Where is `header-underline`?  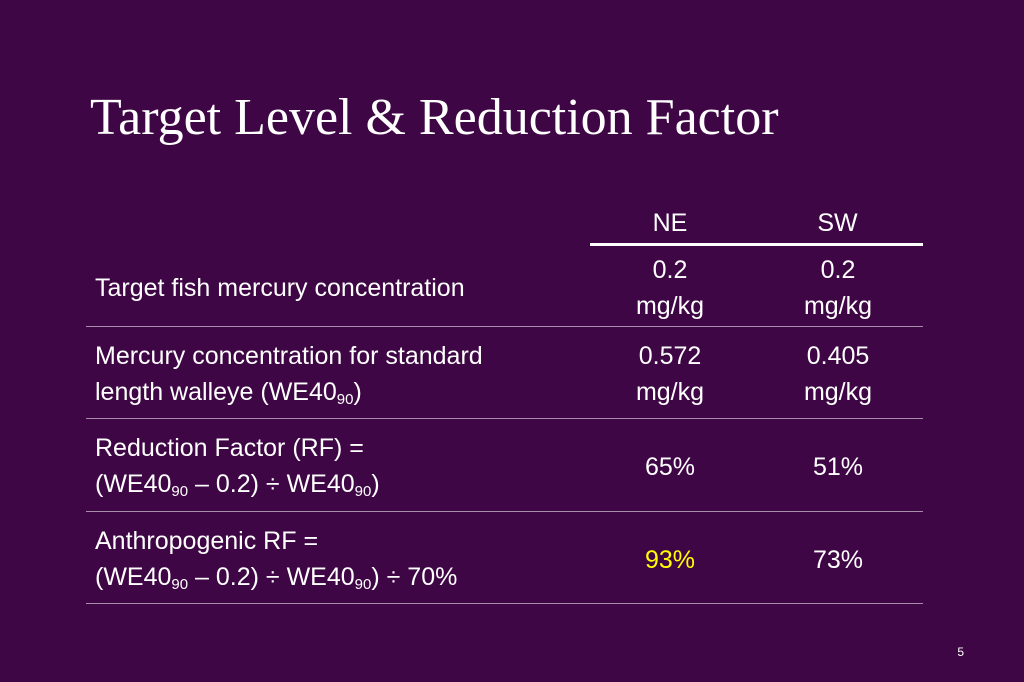
header-underline is located at coordinates (756, 244).